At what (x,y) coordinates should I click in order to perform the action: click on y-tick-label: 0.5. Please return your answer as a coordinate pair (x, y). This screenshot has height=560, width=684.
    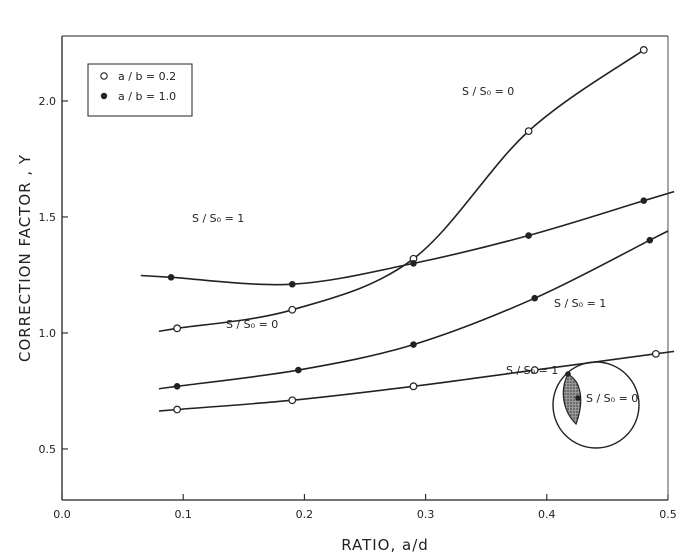
    Looking at the image, I should click on (48, 449).